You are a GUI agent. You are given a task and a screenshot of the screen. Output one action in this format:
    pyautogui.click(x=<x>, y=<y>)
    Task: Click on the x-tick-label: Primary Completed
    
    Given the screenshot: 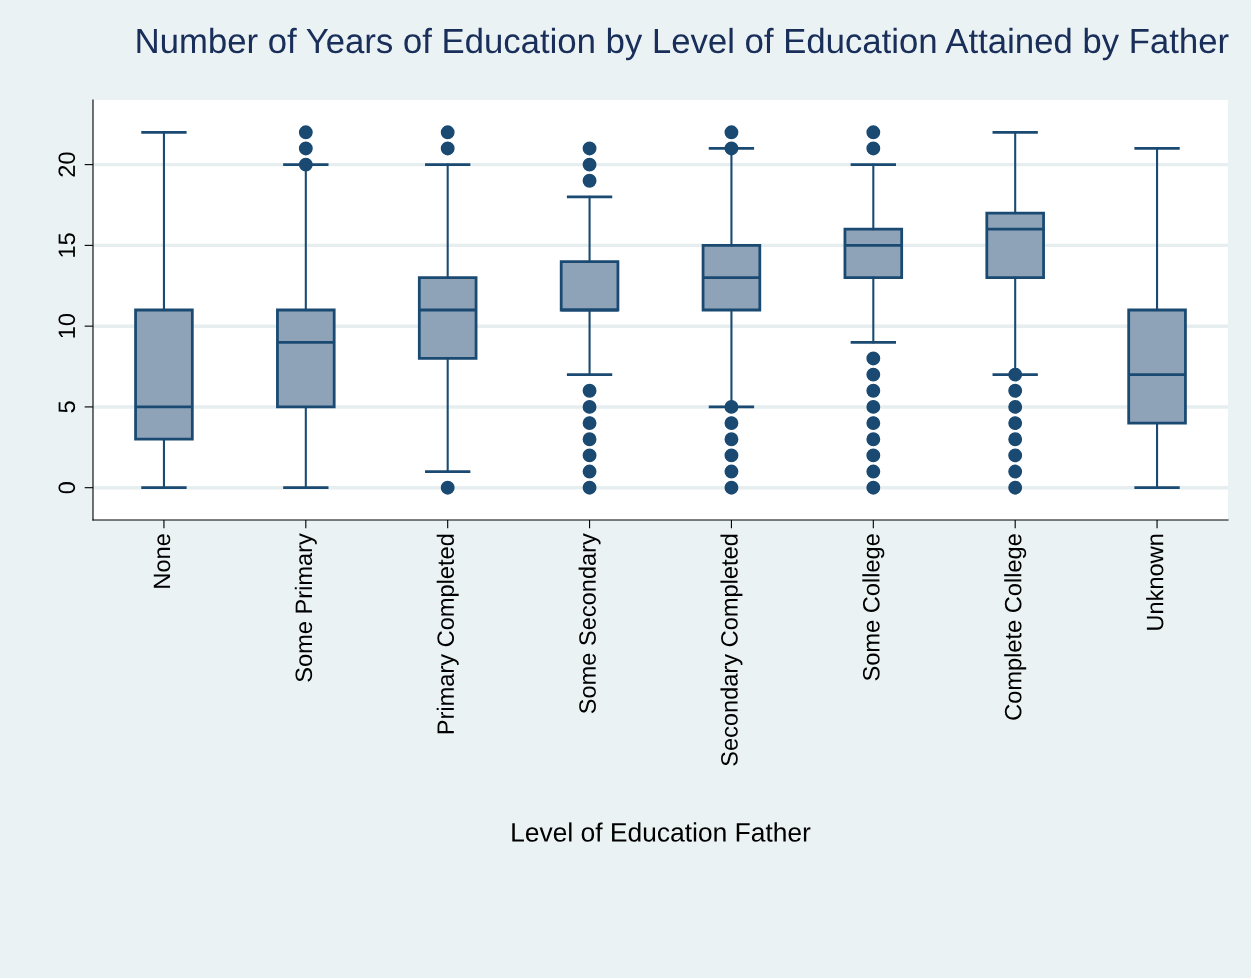 What is the action you would take?
    pyautogui.click(x=447, y=634)
    